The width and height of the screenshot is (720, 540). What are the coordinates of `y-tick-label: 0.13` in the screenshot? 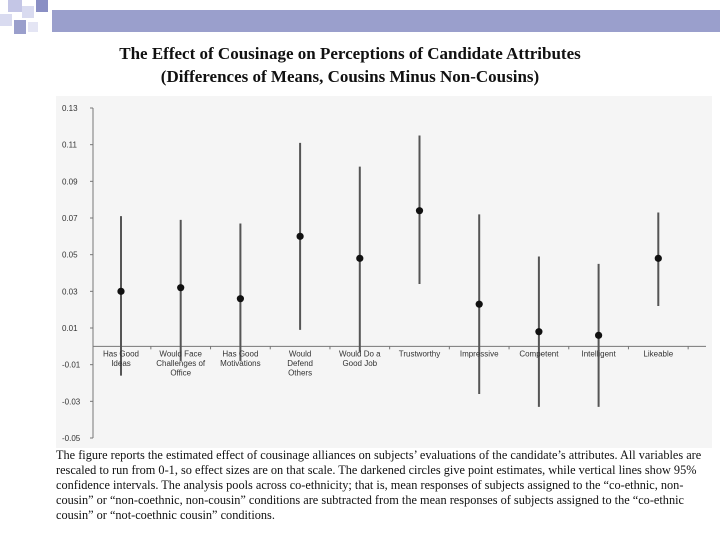 It's located at (70, 108).